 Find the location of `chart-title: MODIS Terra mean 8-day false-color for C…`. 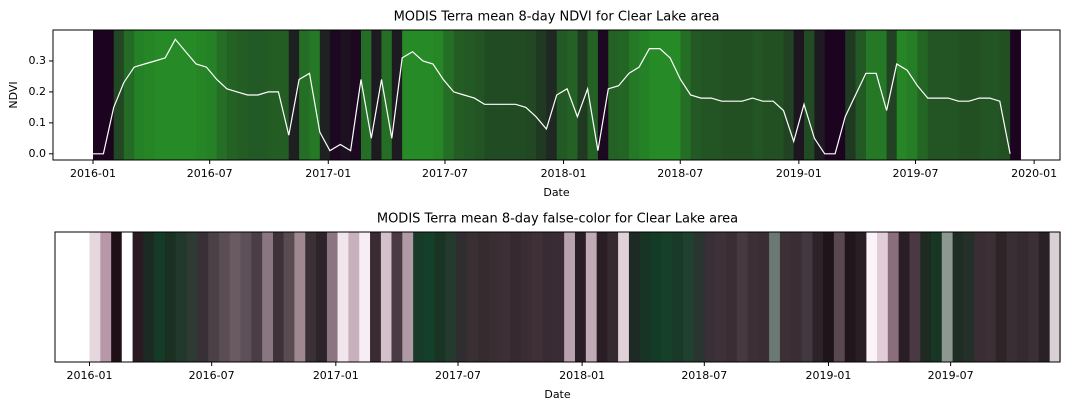

chart-title: MODIS Terra mean 8-day false-color for C… is located at coordinates (557, 219).